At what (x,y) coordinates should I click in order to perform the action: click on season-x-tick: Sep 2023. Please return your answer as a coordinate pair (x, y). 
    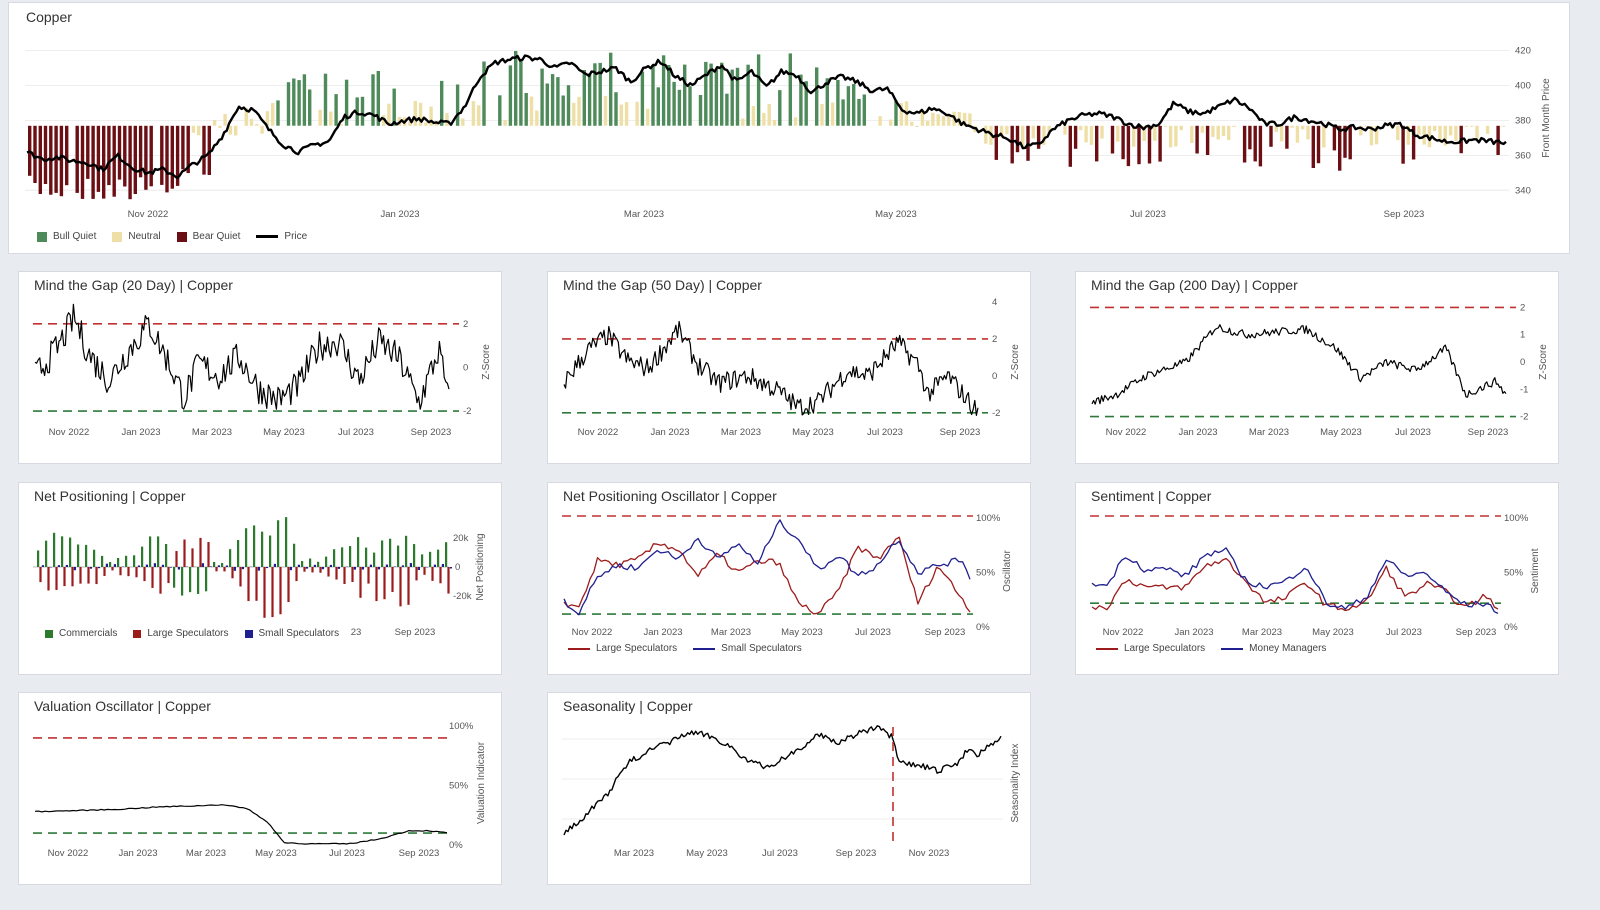
    Looking at the image, I should click on (856, 853).